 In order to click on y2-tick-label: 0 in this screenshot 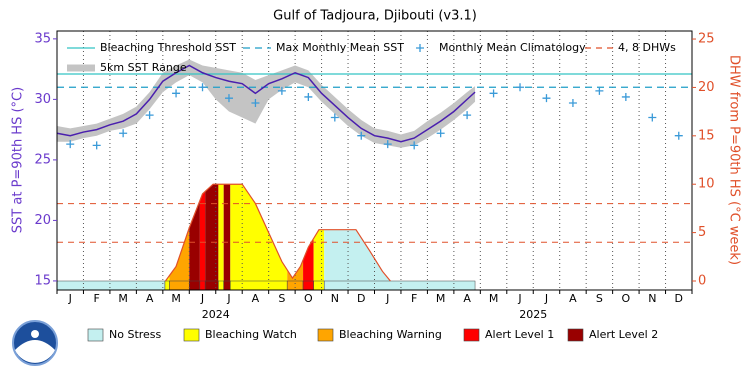, I will do `click(702, 280)`.